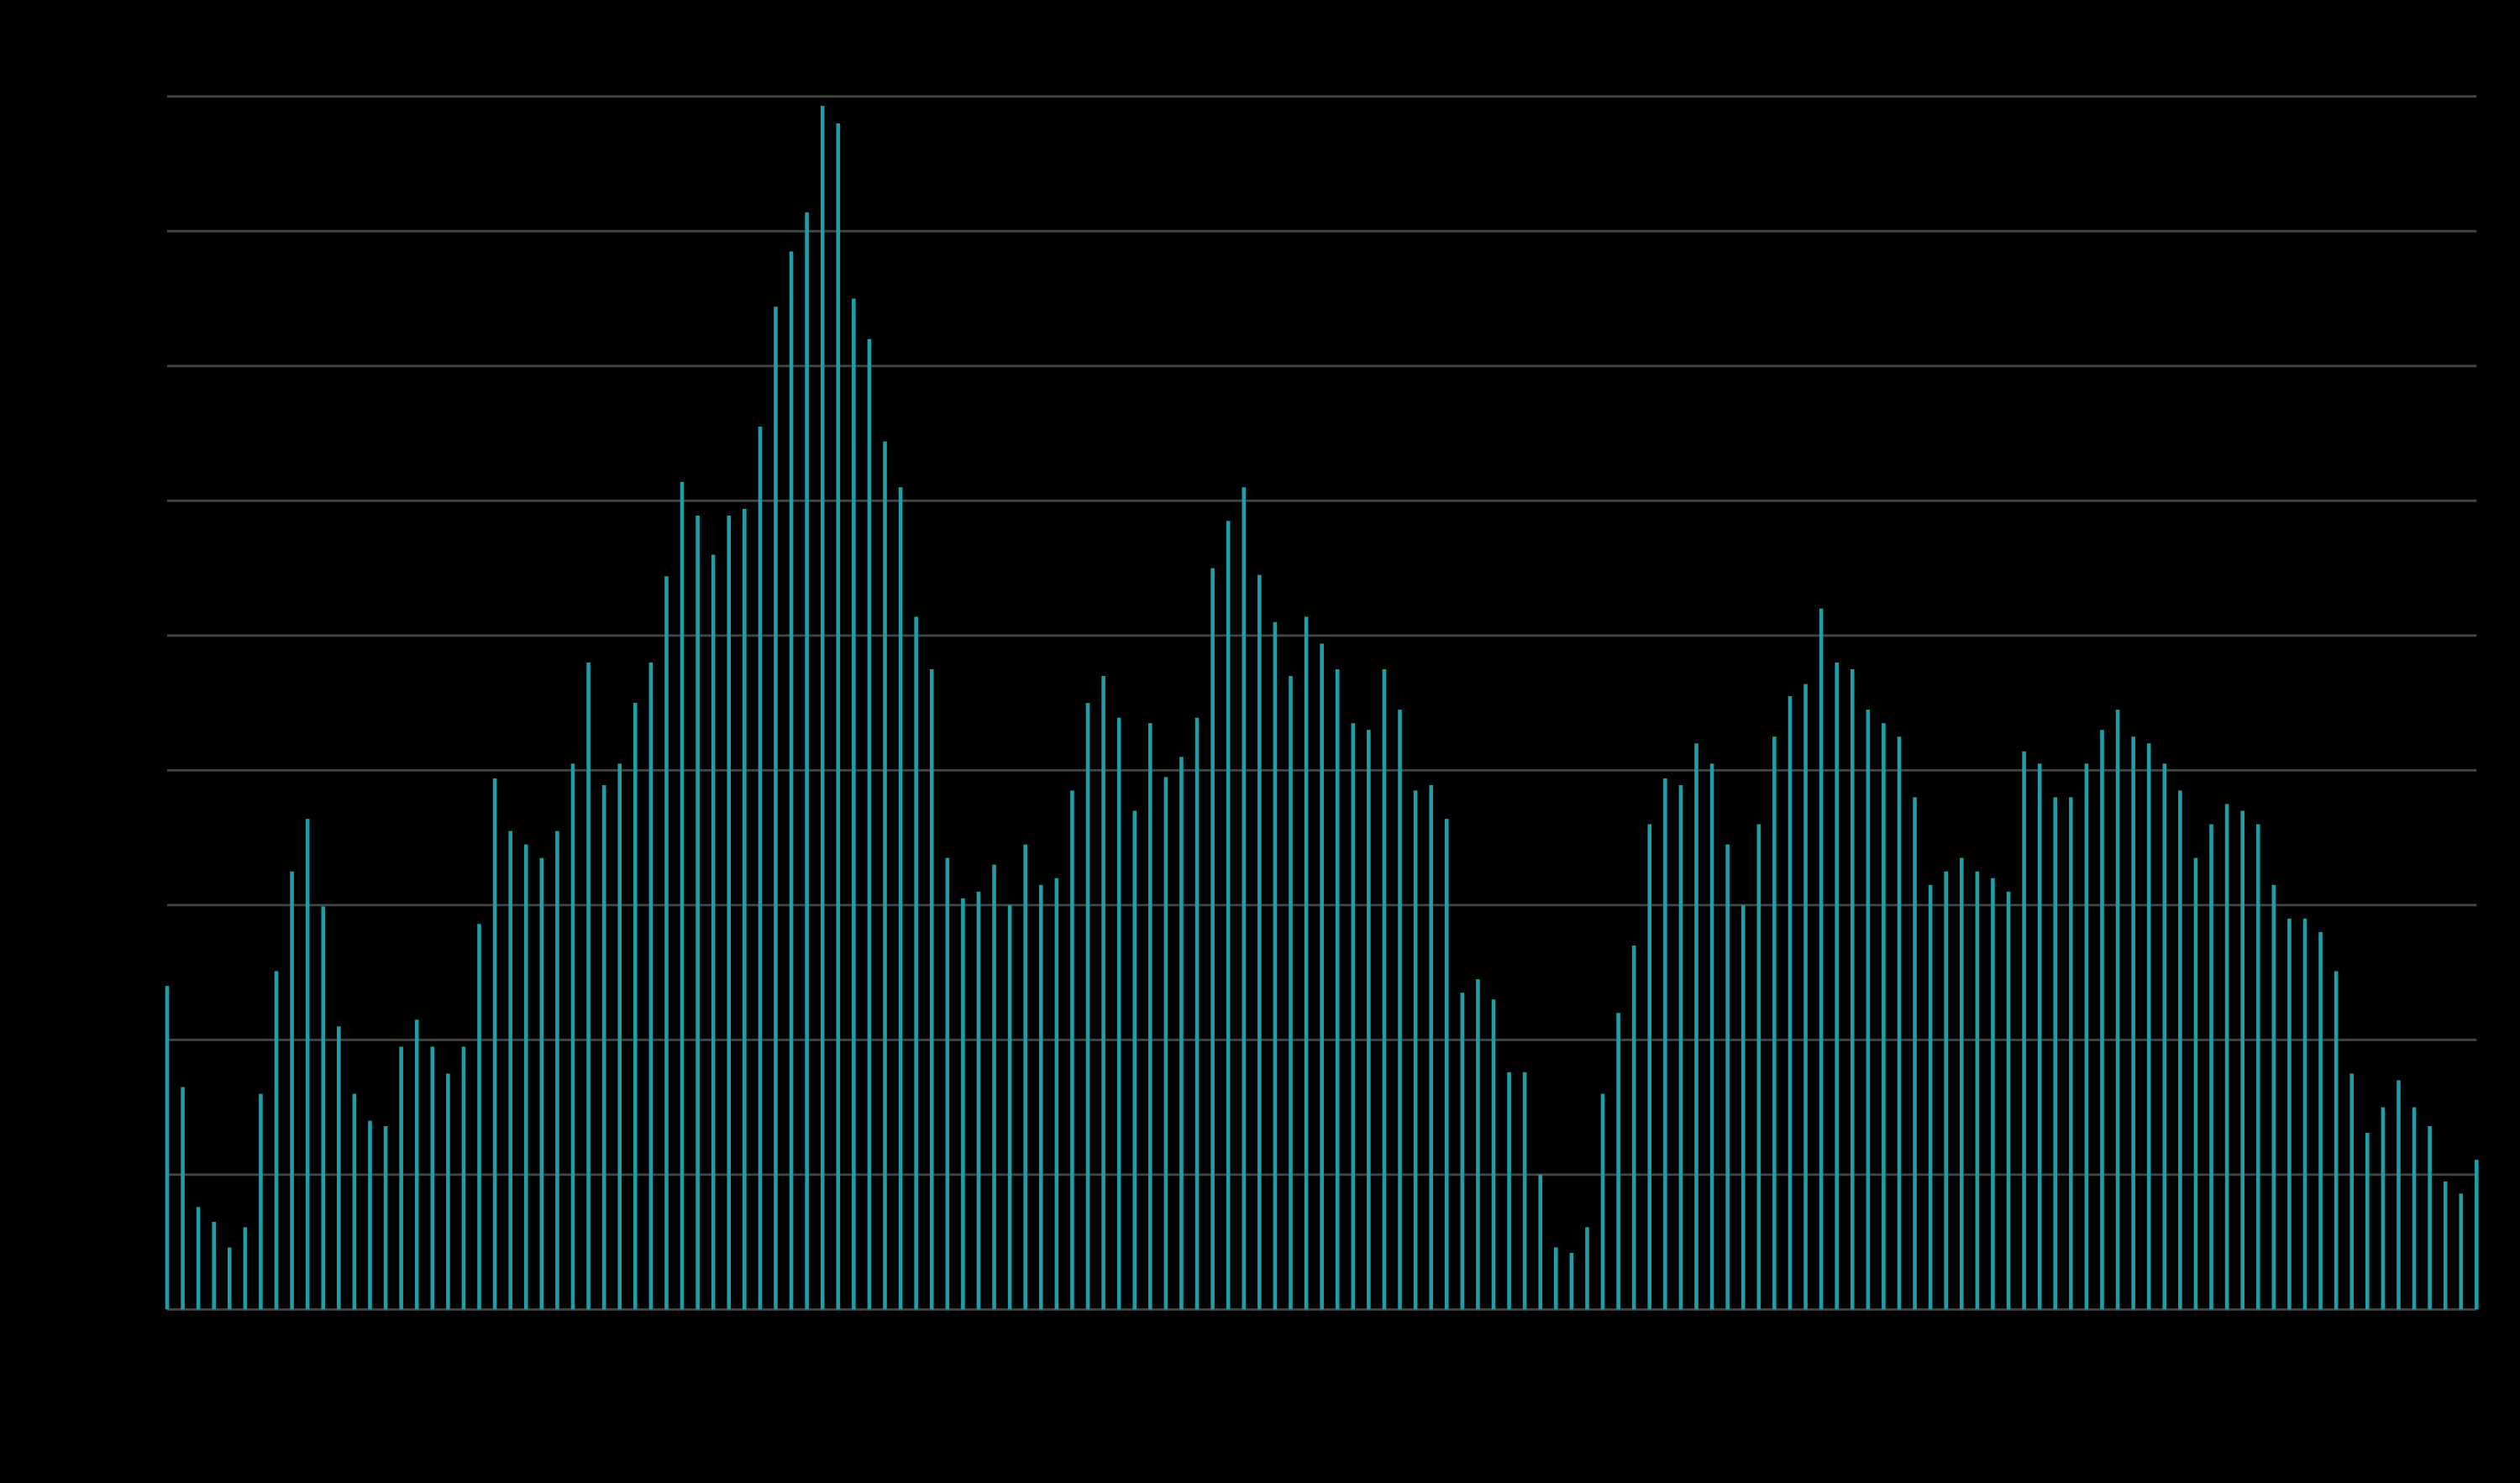 This screenshot has height=1483, width=2520. What do you see at coordinates (142, 1038) in the screenshot?
I see `y-tick-label: 2` at bounding box center [142, 1038].